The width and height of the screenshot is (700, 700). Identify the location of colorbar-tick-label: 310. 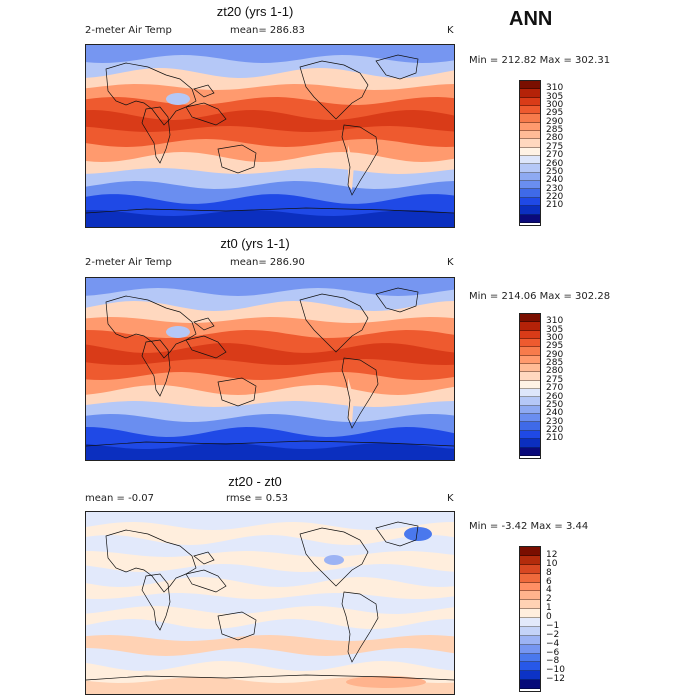
(555, 88).